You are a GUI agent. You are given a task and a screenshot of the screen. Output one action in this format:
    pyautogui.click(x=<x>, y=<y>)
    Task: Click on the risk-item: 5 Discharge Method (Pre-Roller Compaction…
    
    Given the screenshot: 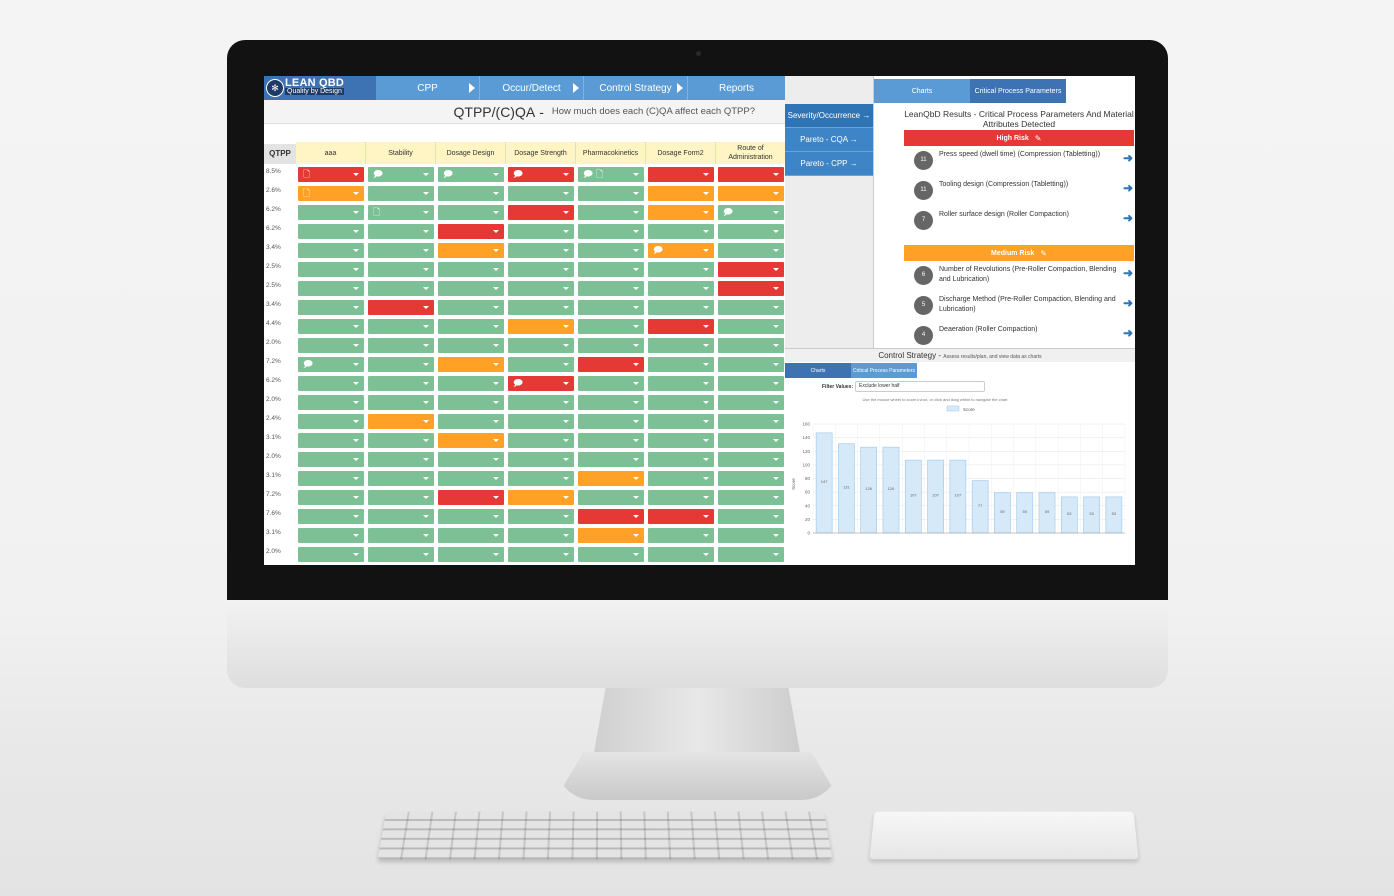 What is the action you would take?
    pyautogui.click(x=1023, y=306)
    